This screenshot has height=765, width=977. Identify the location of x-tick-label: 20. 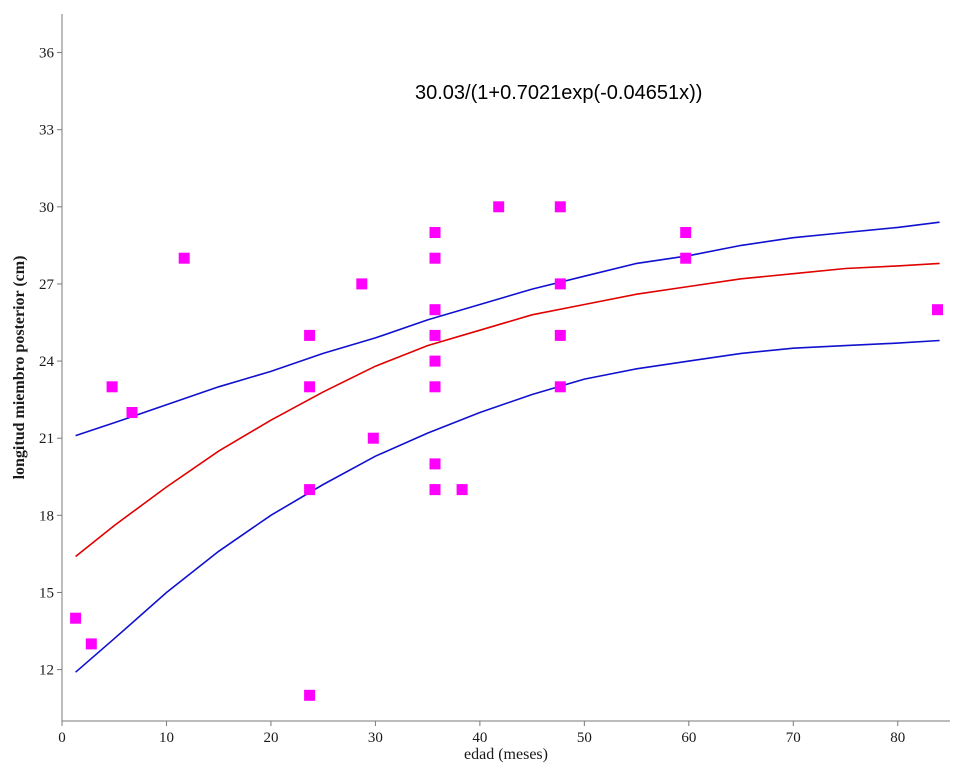
(270, 738).